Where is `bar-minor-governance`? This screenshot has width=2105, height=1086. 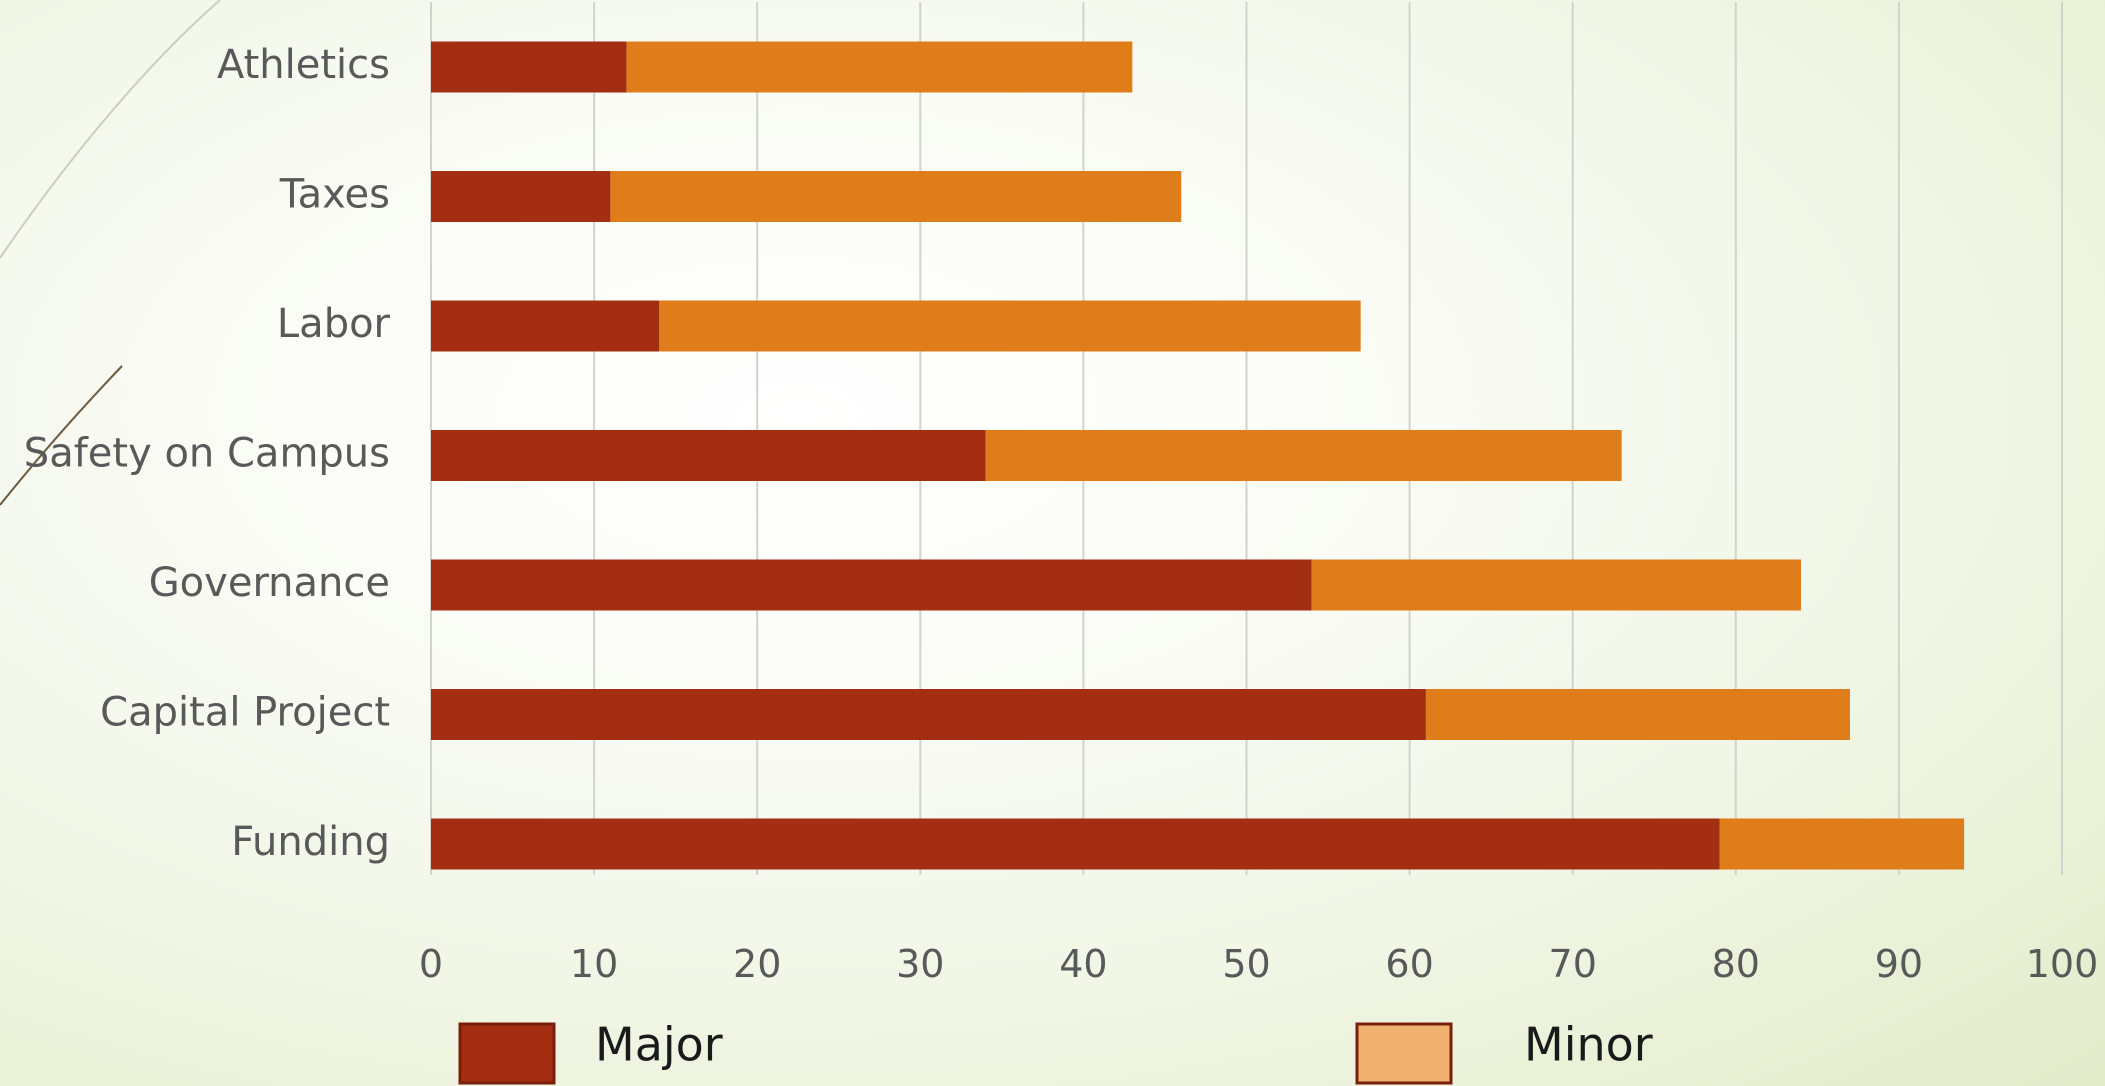
bar-minor-governance is located at coordinates (1556, 585).